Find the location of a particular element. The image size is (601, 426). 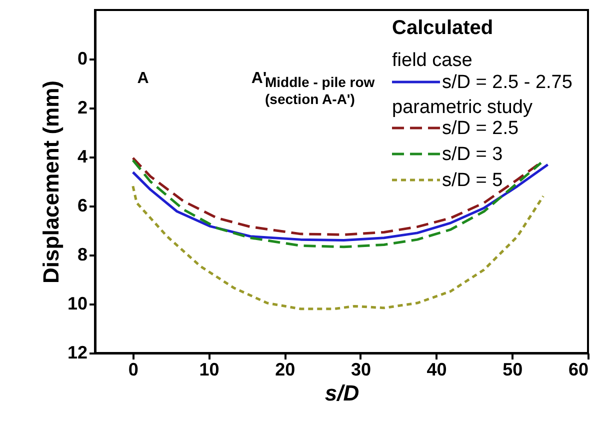

annotation: A is located at coordinates (143, 78).